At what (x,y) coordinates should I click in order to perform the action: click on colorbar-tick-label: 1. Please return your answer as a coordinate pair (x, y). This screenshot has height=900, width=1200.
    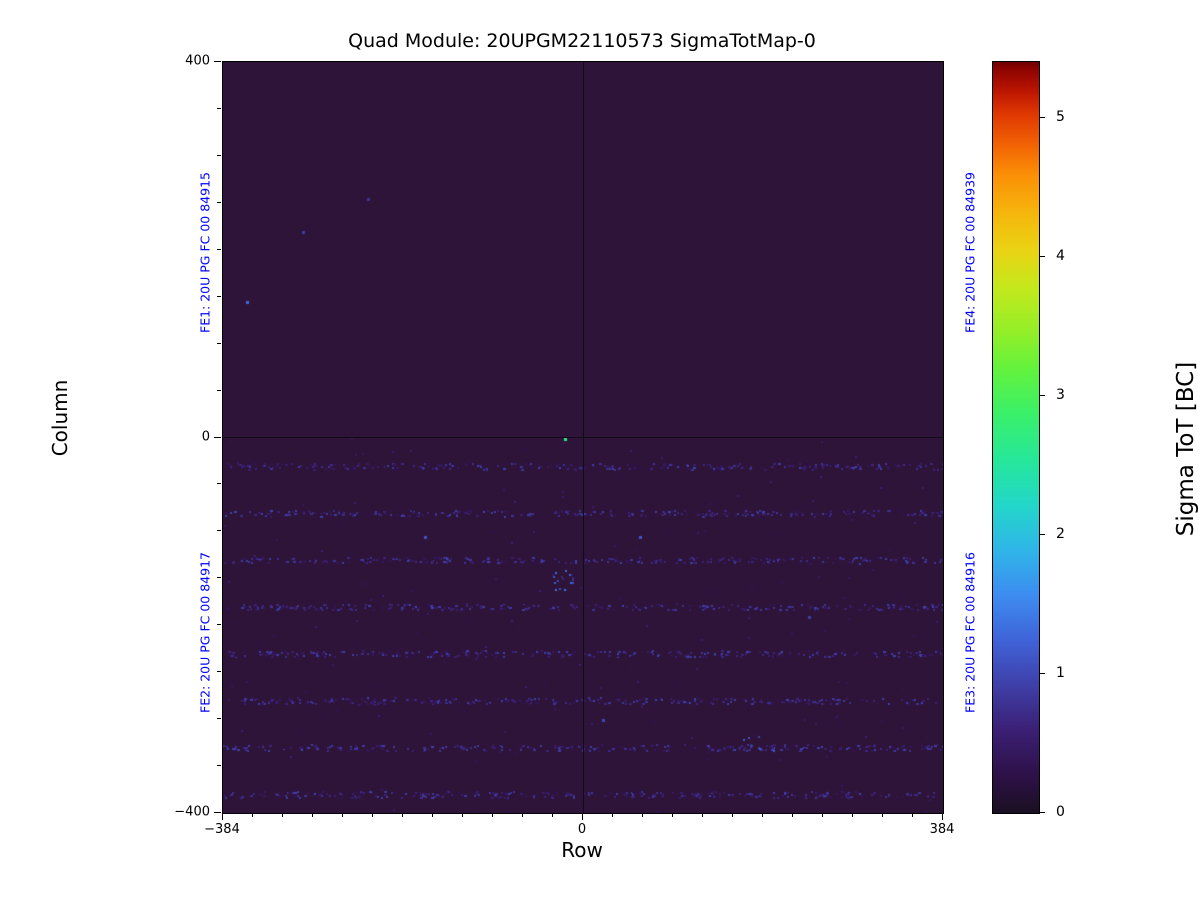
    Looking at the image, I should click on (1060, 672).